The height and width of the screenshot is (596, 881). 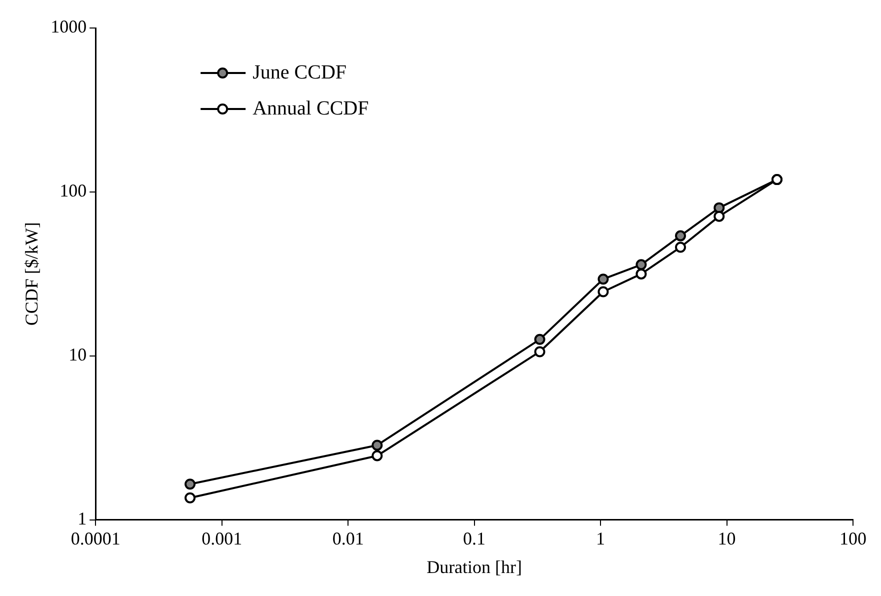 I want to click on y-tick-label: 10, so click(x=77, y=354).